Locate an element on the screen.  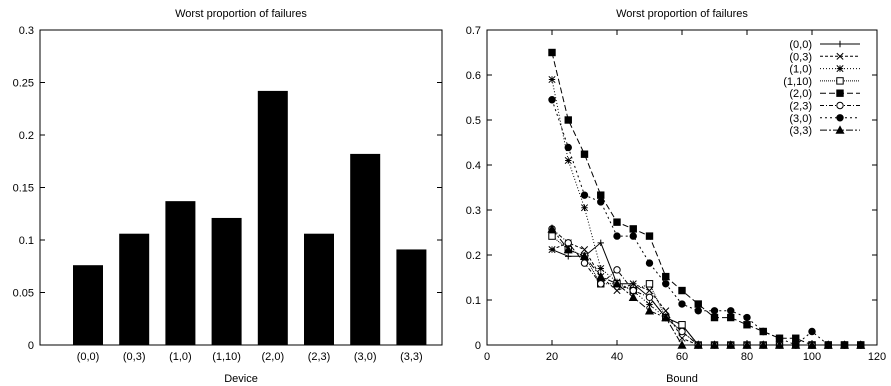
x-tick-label: 80 is located at coordinates (747, 357).